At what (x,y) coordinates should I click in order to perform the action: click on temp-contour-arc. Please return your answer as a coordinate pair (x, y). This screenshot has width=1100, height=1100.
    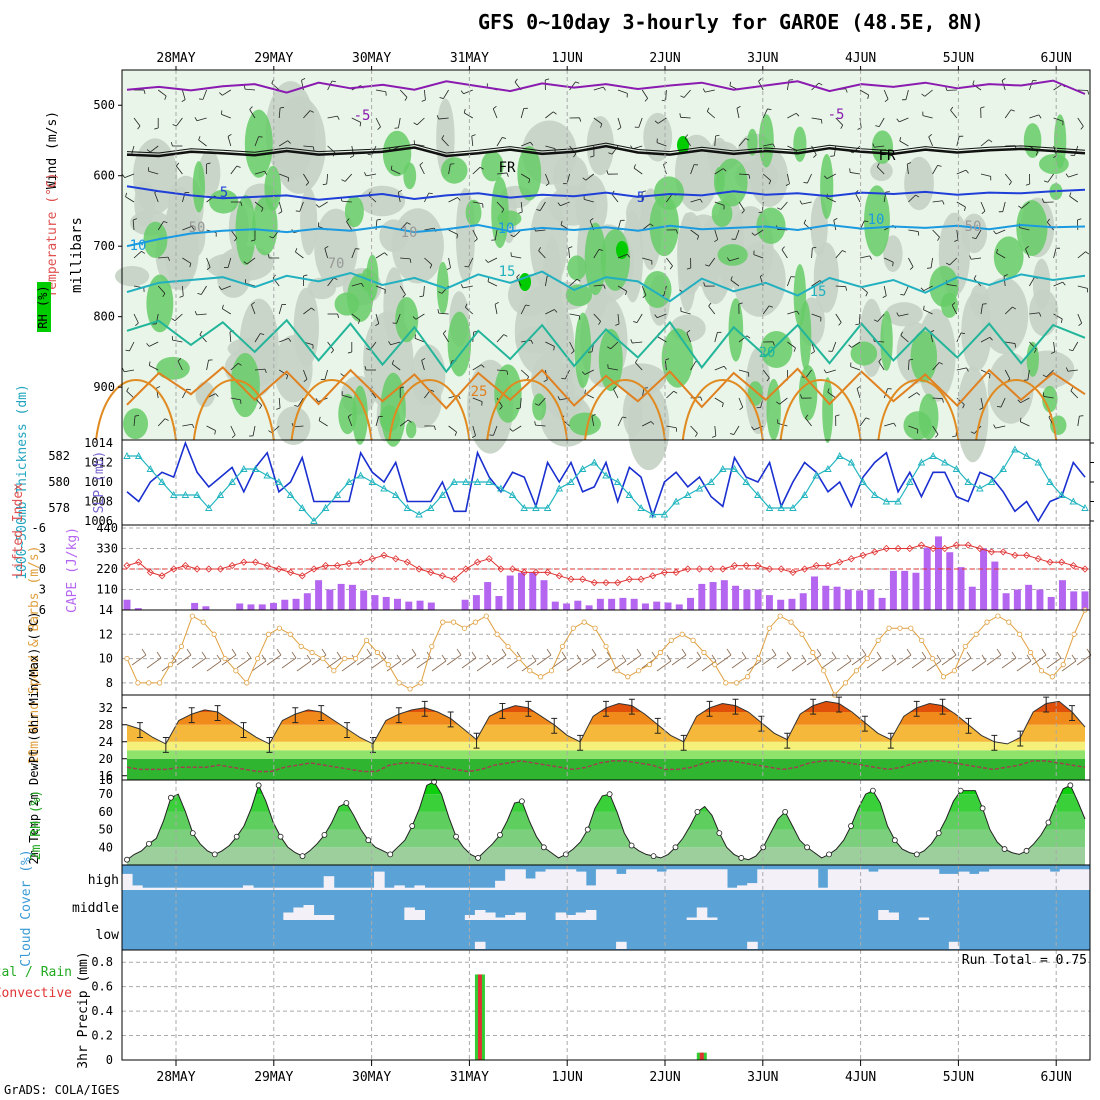
    Looking at the image, I should click on (722, 410).